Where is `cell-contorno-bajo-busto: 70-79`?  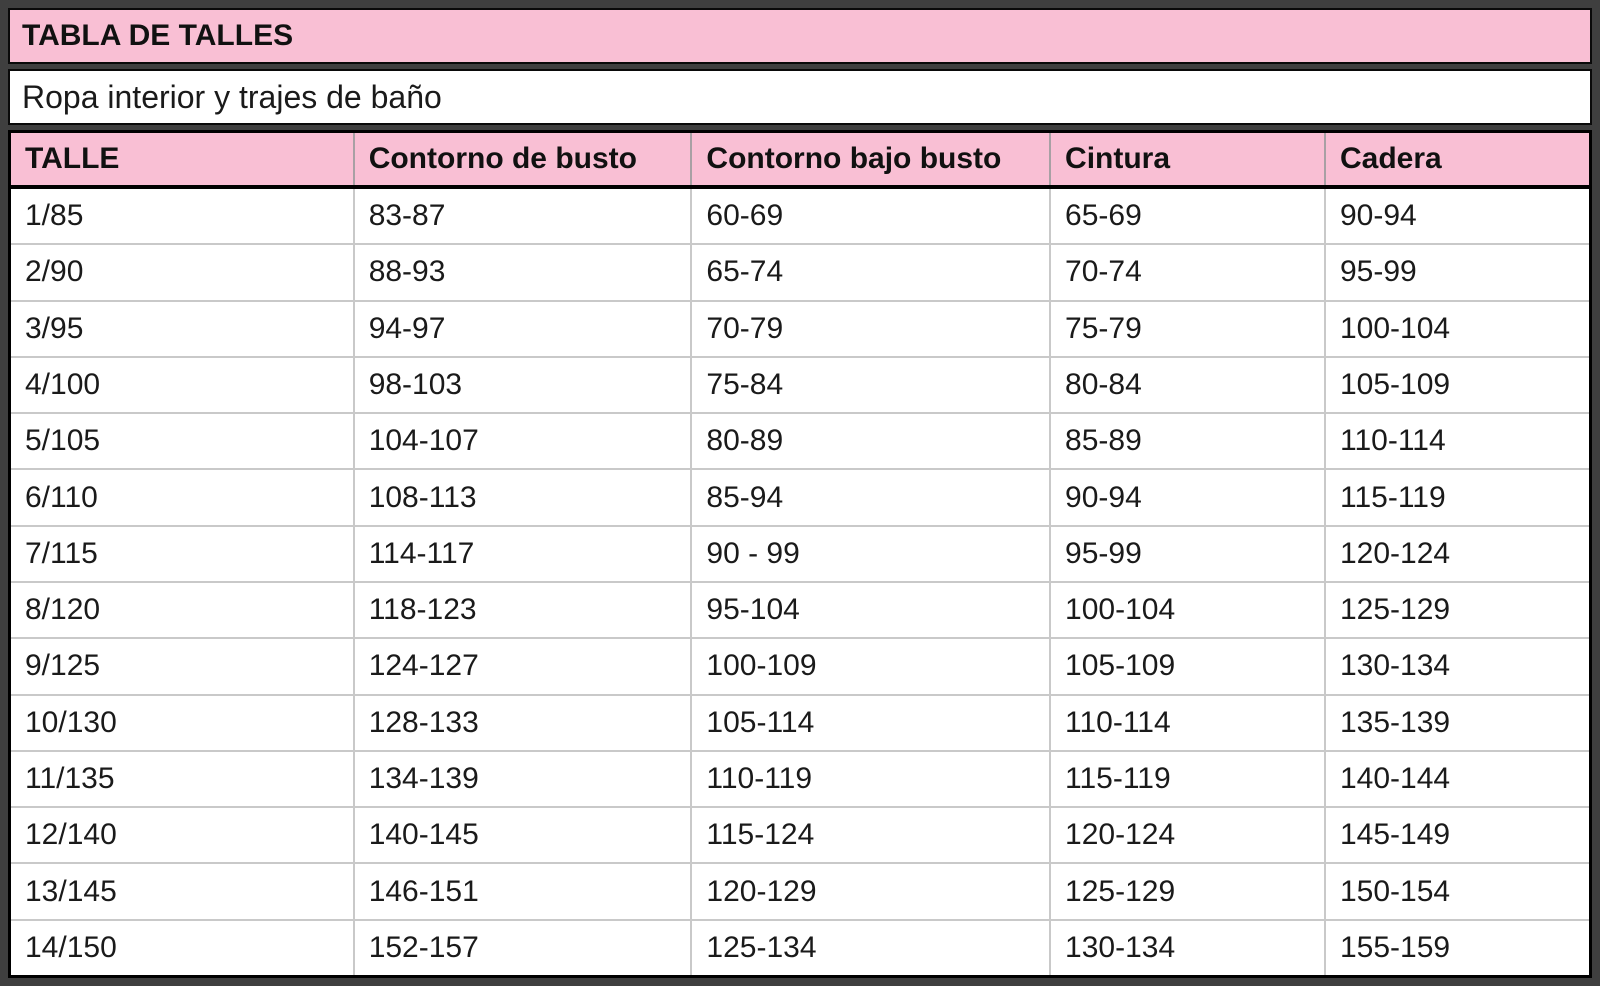
cell-contorno-bajo-busto: 70-79 is located at coordinates (872, 328).